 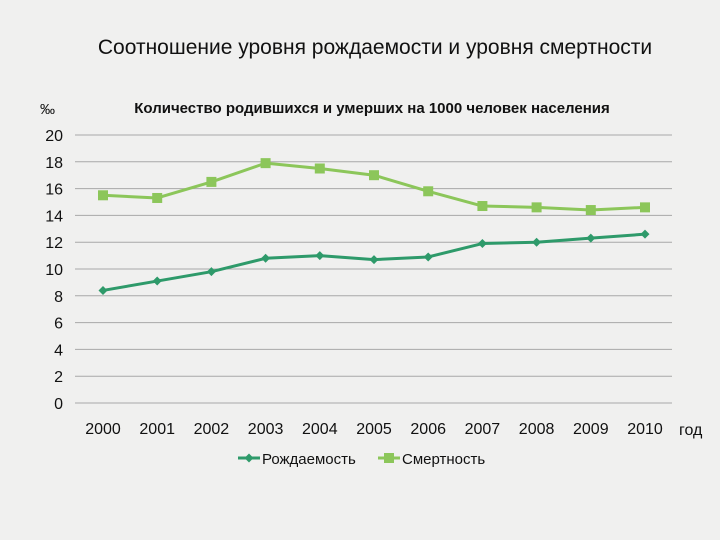 I want to click on y-tick-label: 20, so click(x=54, y=136).